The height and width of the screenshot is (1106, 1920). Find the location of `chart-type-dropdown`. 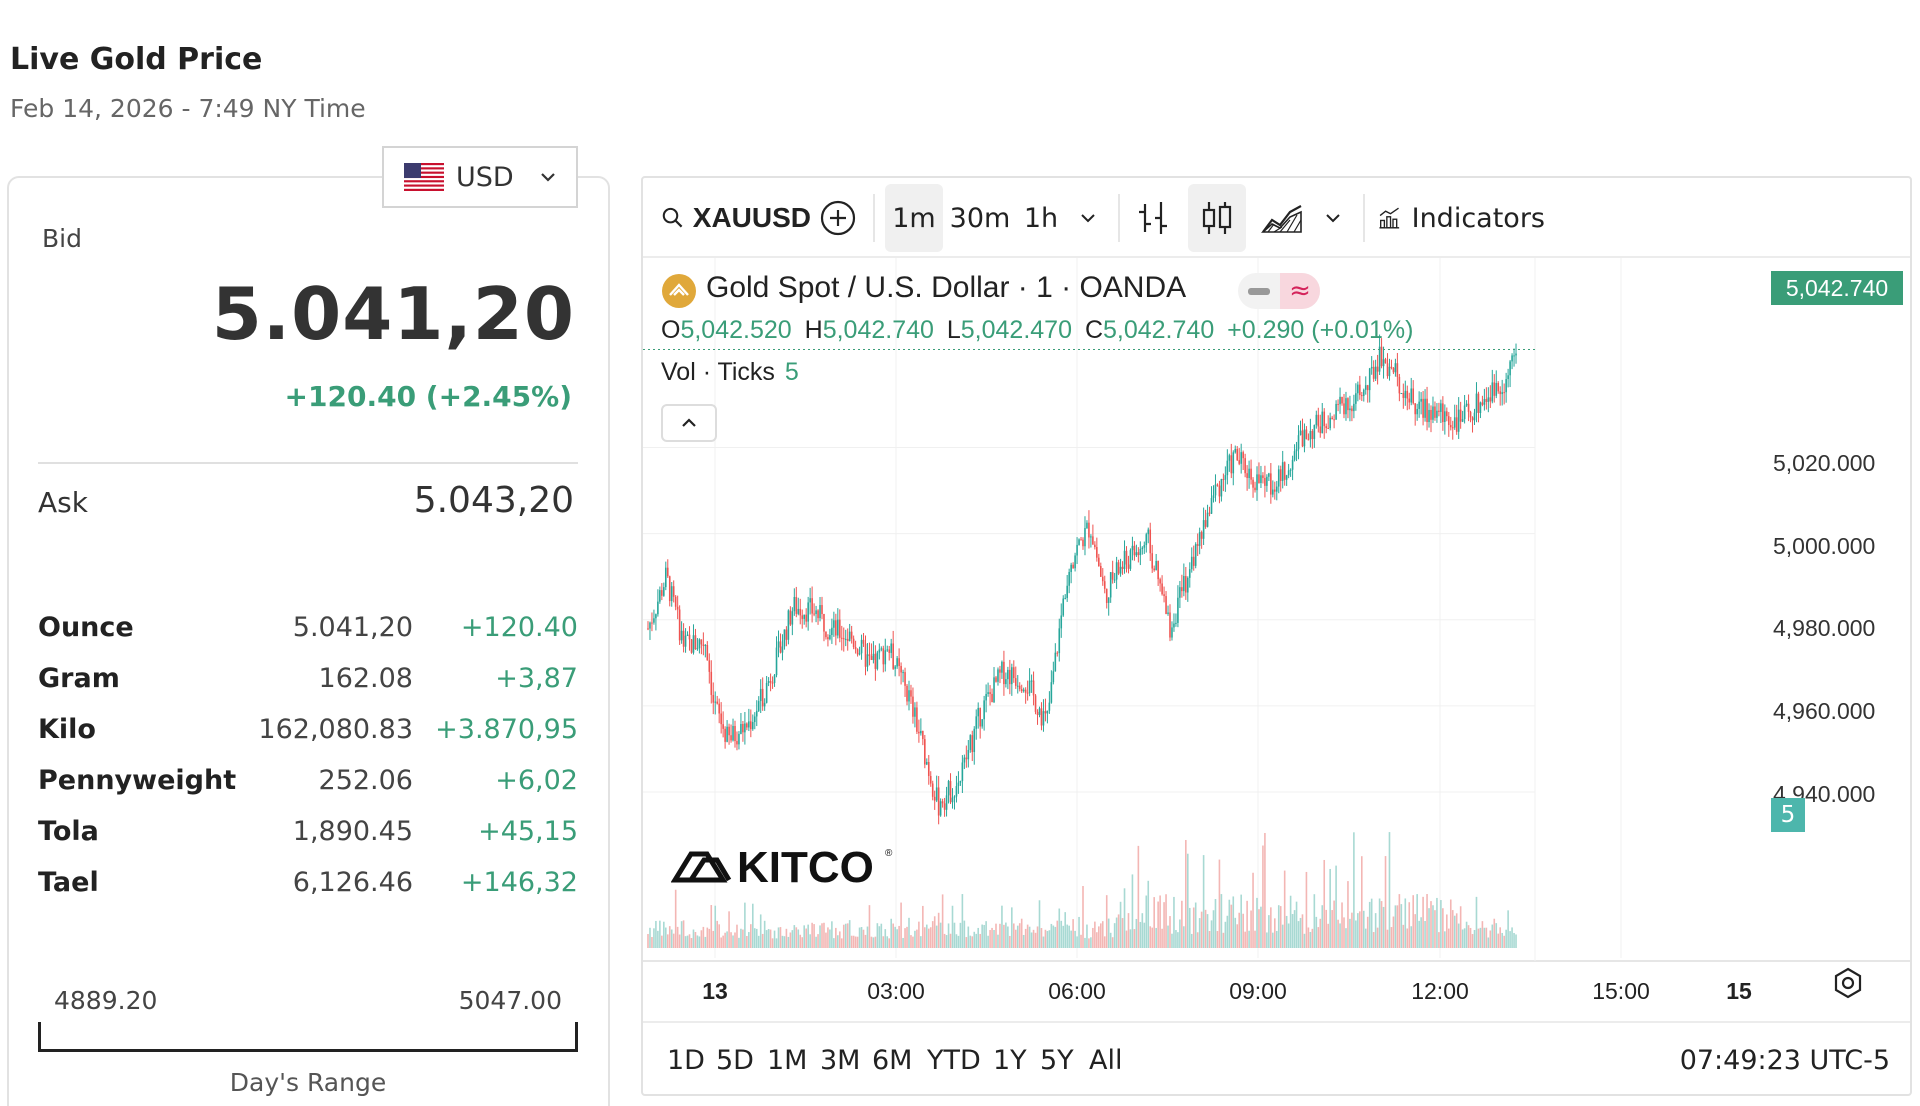

chart-type-dropdown is located at coordinates (1333, 218).